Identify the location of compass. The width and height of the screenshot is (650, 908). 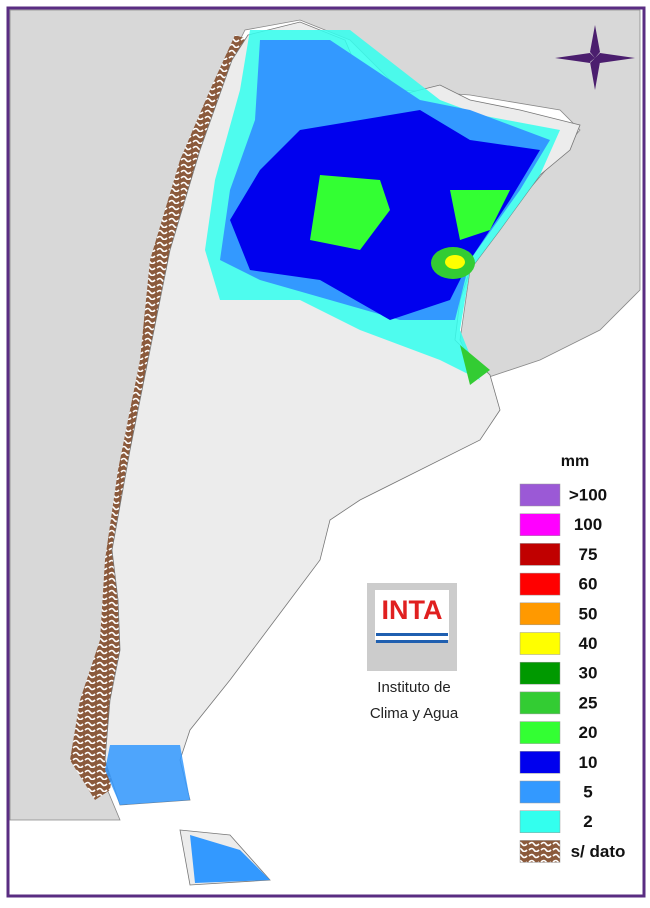
(595, 57).